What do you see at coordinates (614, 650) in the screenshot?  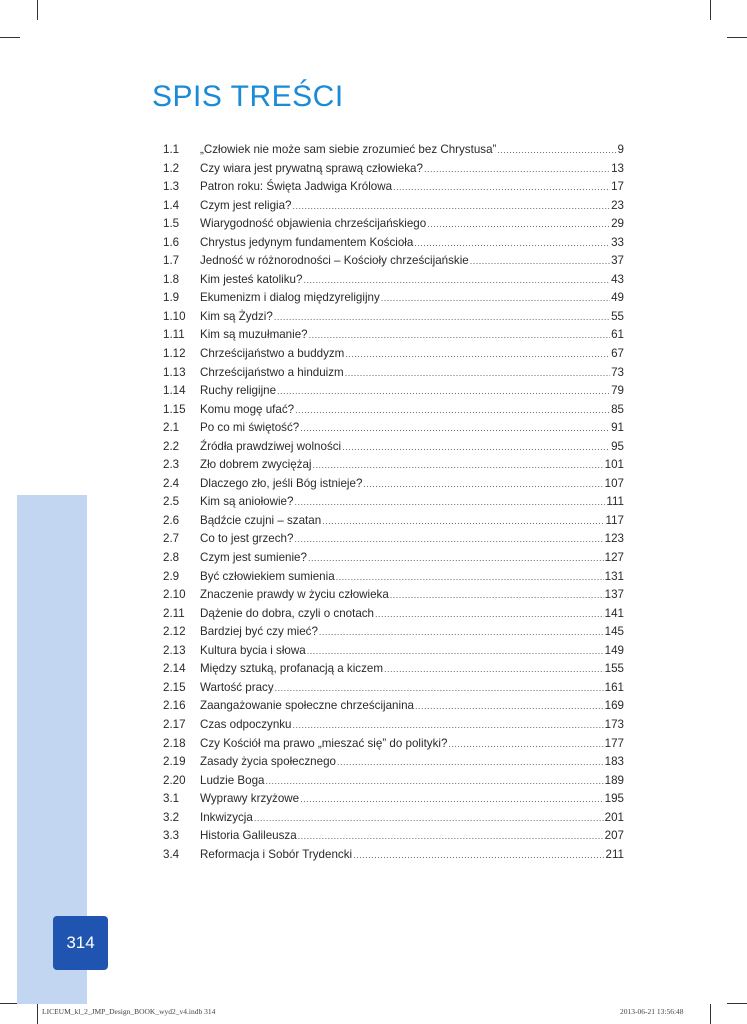 I see `entry-page: 149` at bounding box center [614, 650].